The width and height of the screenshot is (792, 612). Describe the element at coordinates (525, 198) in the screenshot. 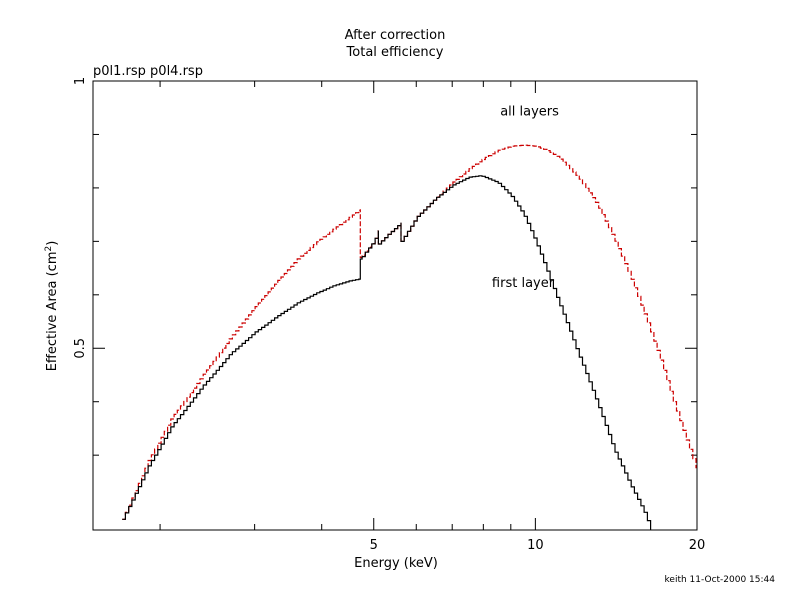

I see `series-labels: all layers first layer` at that location.